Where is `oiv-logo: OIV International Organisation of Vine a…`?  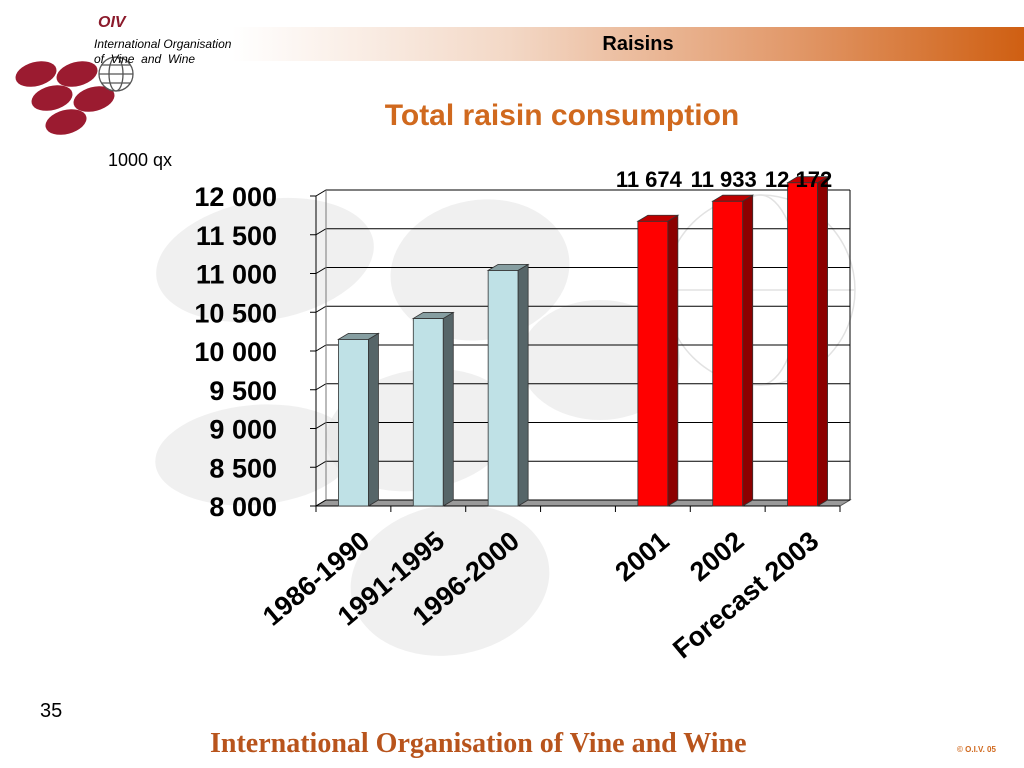
oiv-logo: OIV International Organisation of Vine a… is located at coordinates (127, 73).